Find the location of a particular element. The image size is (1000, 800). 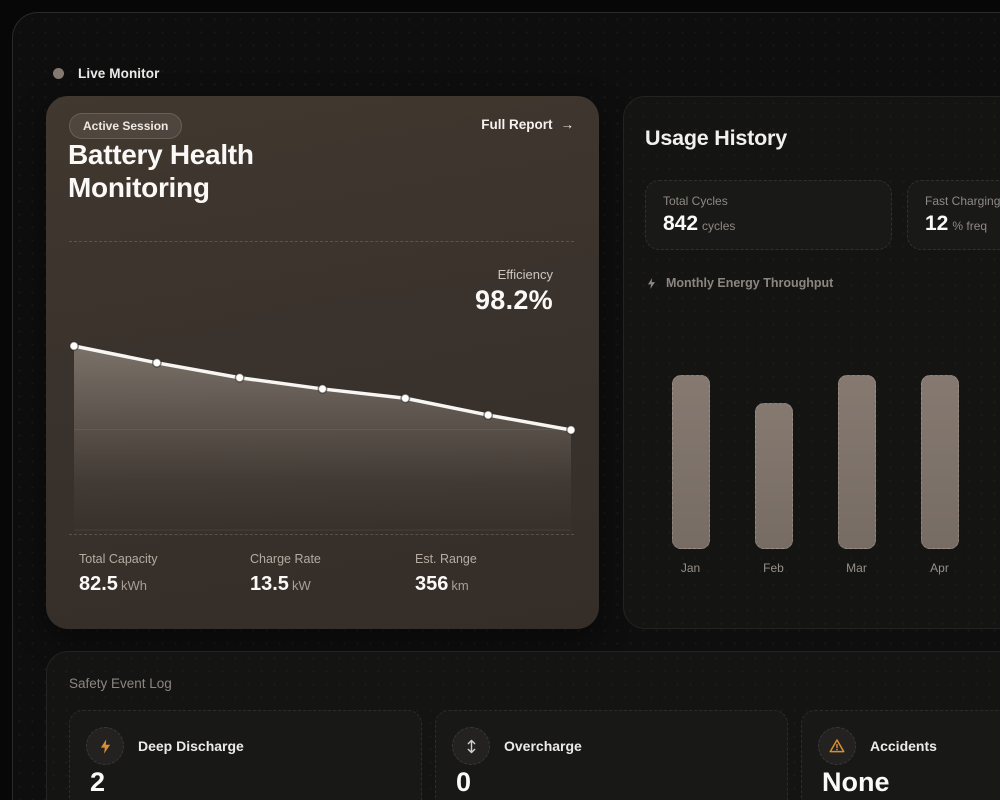

stat-unit: kWh is located at coordinates (133, 585).